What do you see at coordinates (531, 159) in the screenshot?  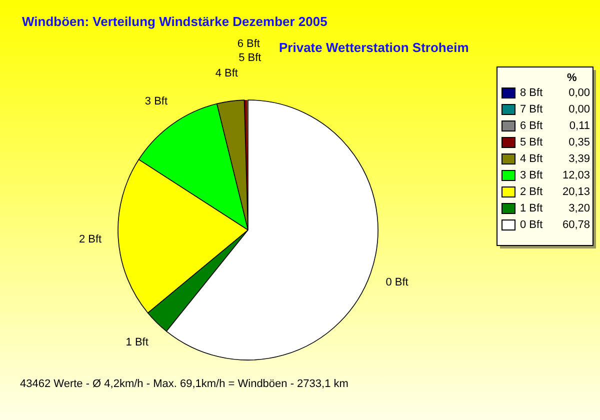 I see `legend-label: 4 Bft` at bounding box center [531, 159].